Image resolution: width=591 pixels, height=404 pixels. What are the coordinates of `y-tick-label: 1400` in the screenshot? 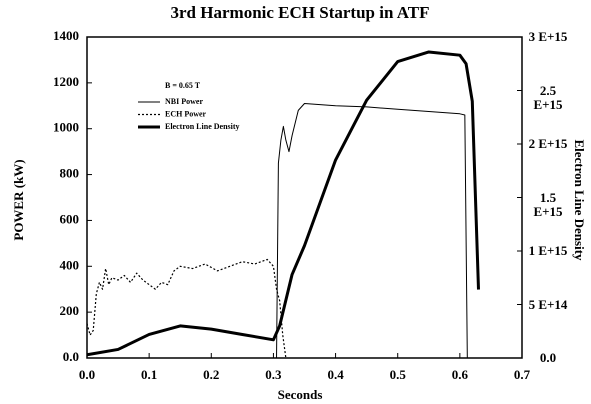 It's located at (66, 35).